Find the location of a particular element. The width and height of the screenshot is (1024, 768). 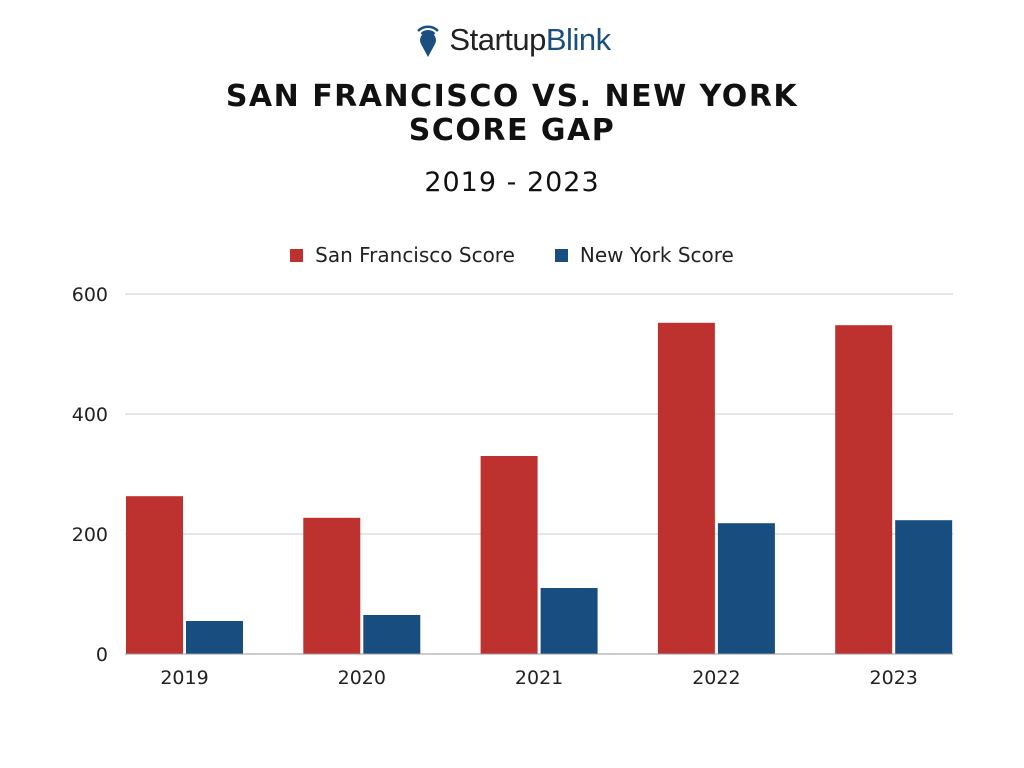

startupblink-logo: StartupBlink is located at coordinates (512, 40).